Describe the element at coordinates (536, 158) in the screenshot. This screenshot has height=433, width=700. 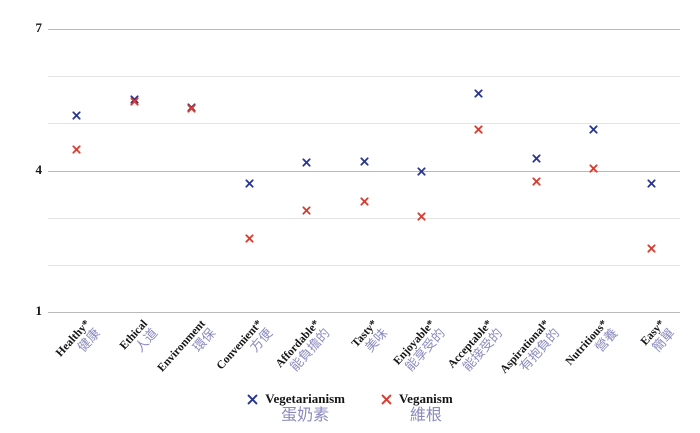
I see `point-vegetarianism-aspirational` at that location.